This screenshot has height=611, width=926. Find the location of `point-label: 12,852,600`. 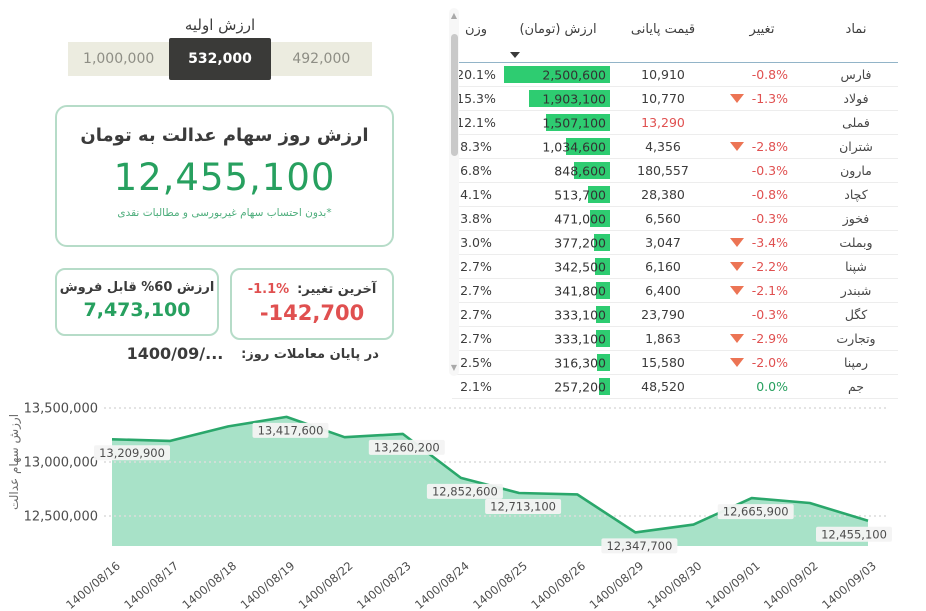

point-label: 12,852,600 is located at coordinates (465, 491).